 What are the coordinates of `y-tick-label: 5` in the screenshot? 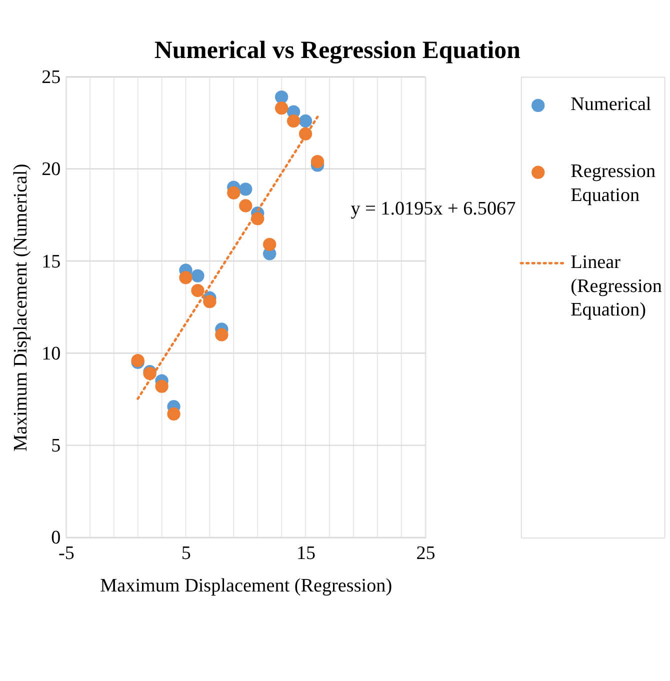 It's located at (56, 446).